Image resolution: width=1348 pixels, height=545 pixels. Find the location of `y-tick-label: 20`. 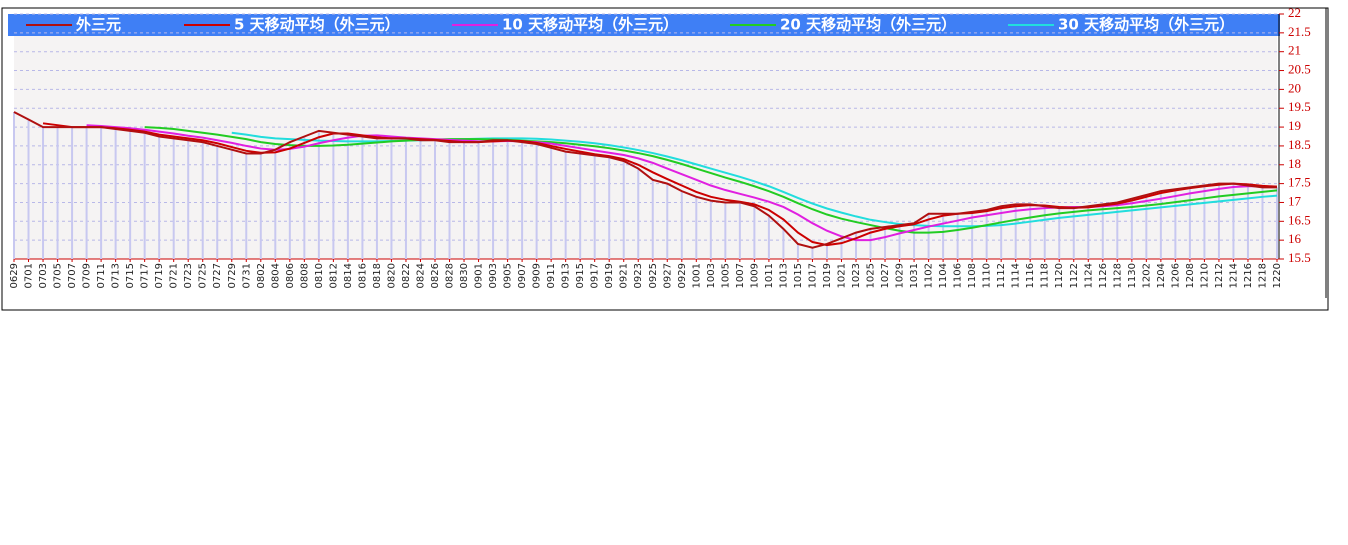

y-tick-label: 20 is located at coordinates (1294, 87).